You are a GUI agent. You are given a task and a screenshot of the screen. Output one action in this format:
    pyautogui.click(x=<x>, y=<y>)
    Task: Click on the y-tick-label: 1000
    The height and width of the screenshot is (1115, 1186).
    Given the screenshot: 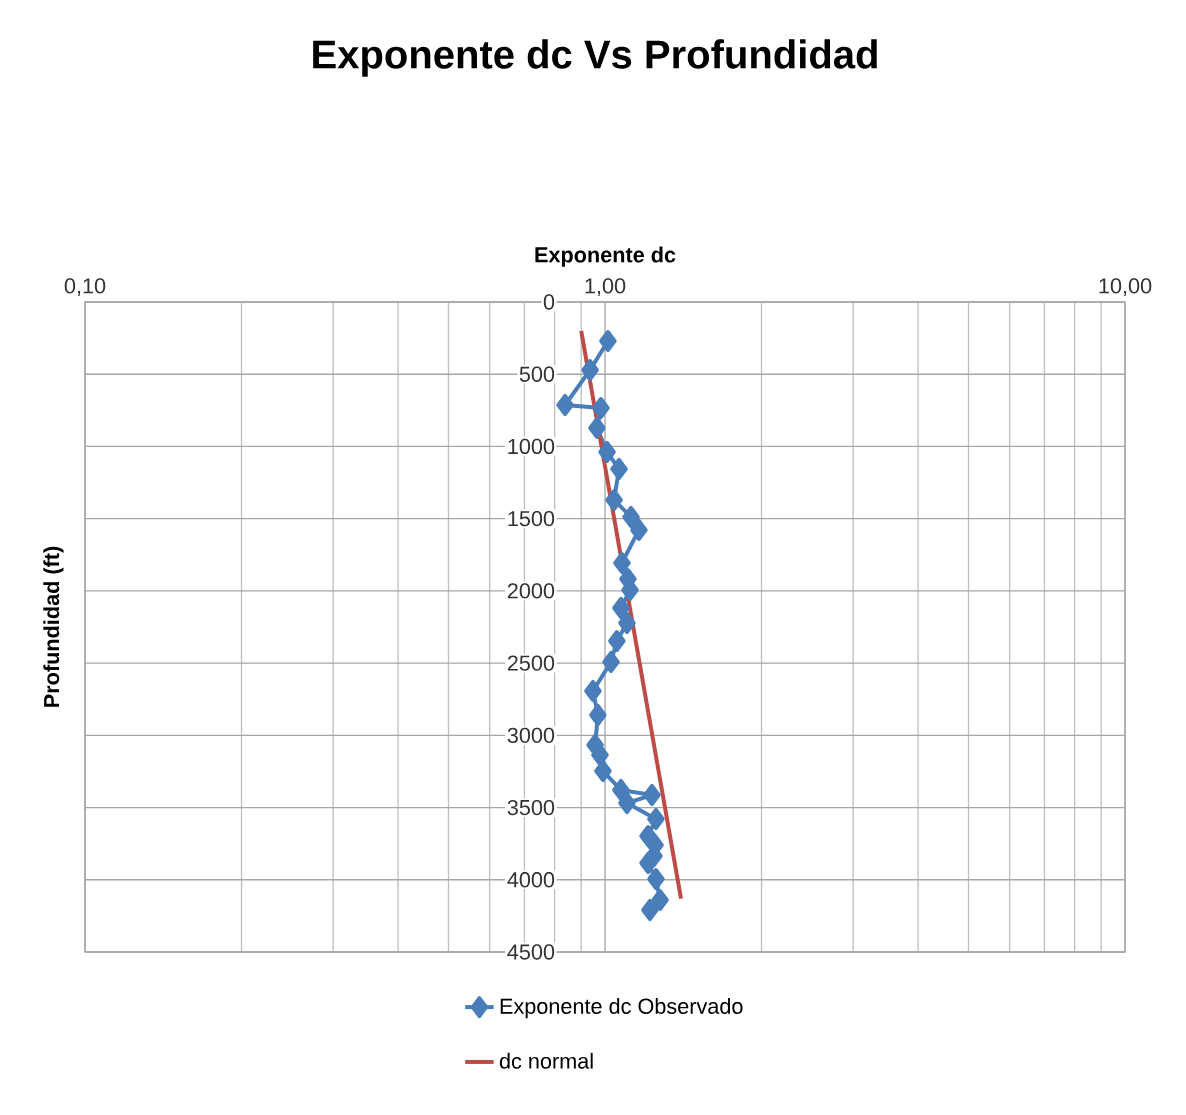 What is the action you would take?
    pyautogui.click(x=531, y=446)
    